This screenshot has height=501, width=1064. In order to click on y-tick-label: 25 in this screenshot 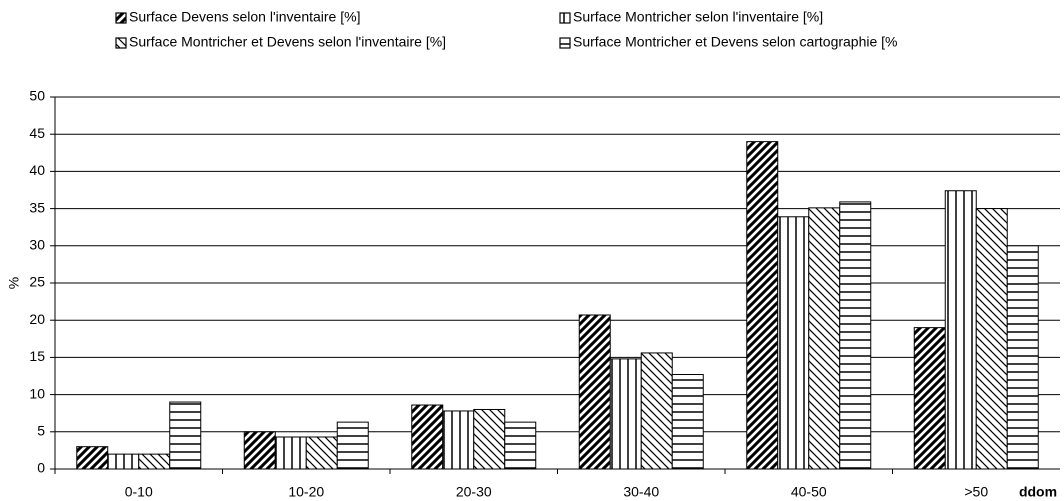, I will do `click(37, 282)`.